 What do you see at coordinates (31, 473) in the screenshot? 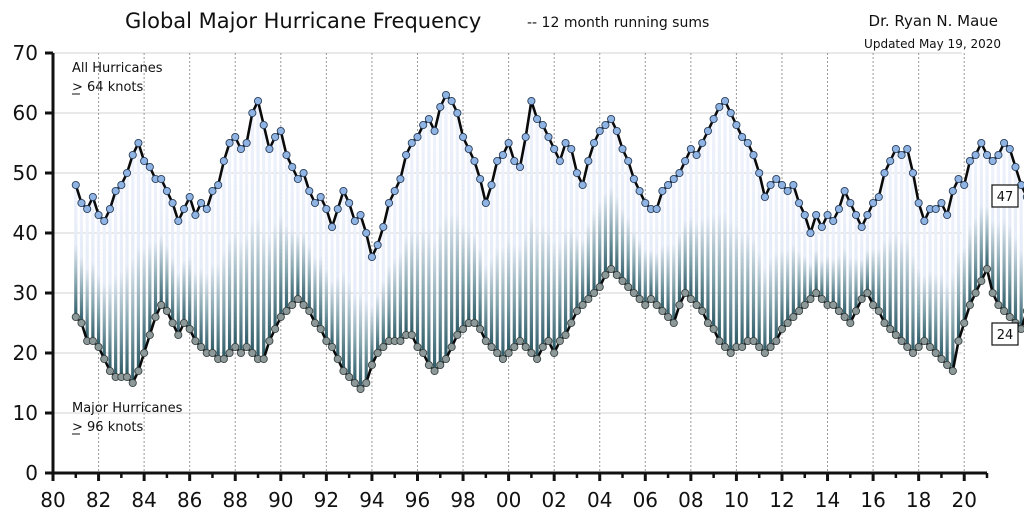
I see `y-tick-label: 0` at bounding box center [31, 473].